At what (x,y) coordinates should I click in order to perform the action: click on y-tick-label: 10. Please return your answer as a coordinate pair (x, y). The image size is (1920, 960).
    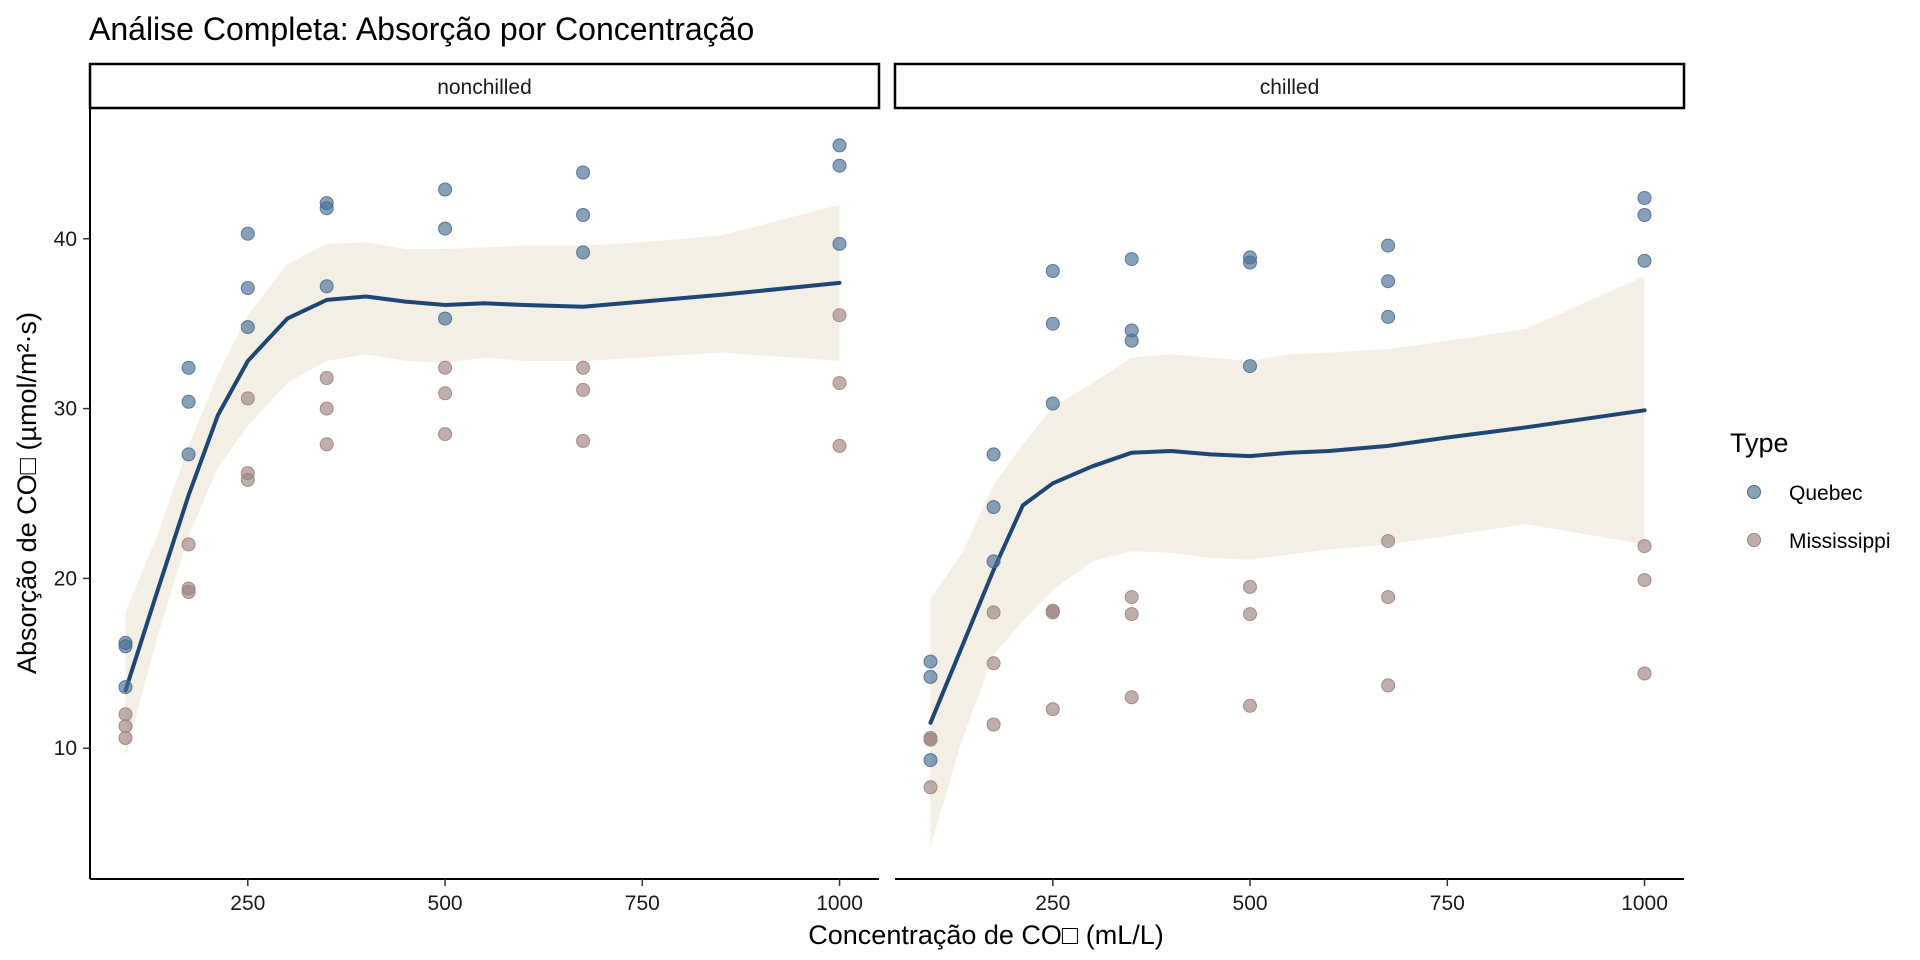
    Looking at the image, I should click on (65, 748).